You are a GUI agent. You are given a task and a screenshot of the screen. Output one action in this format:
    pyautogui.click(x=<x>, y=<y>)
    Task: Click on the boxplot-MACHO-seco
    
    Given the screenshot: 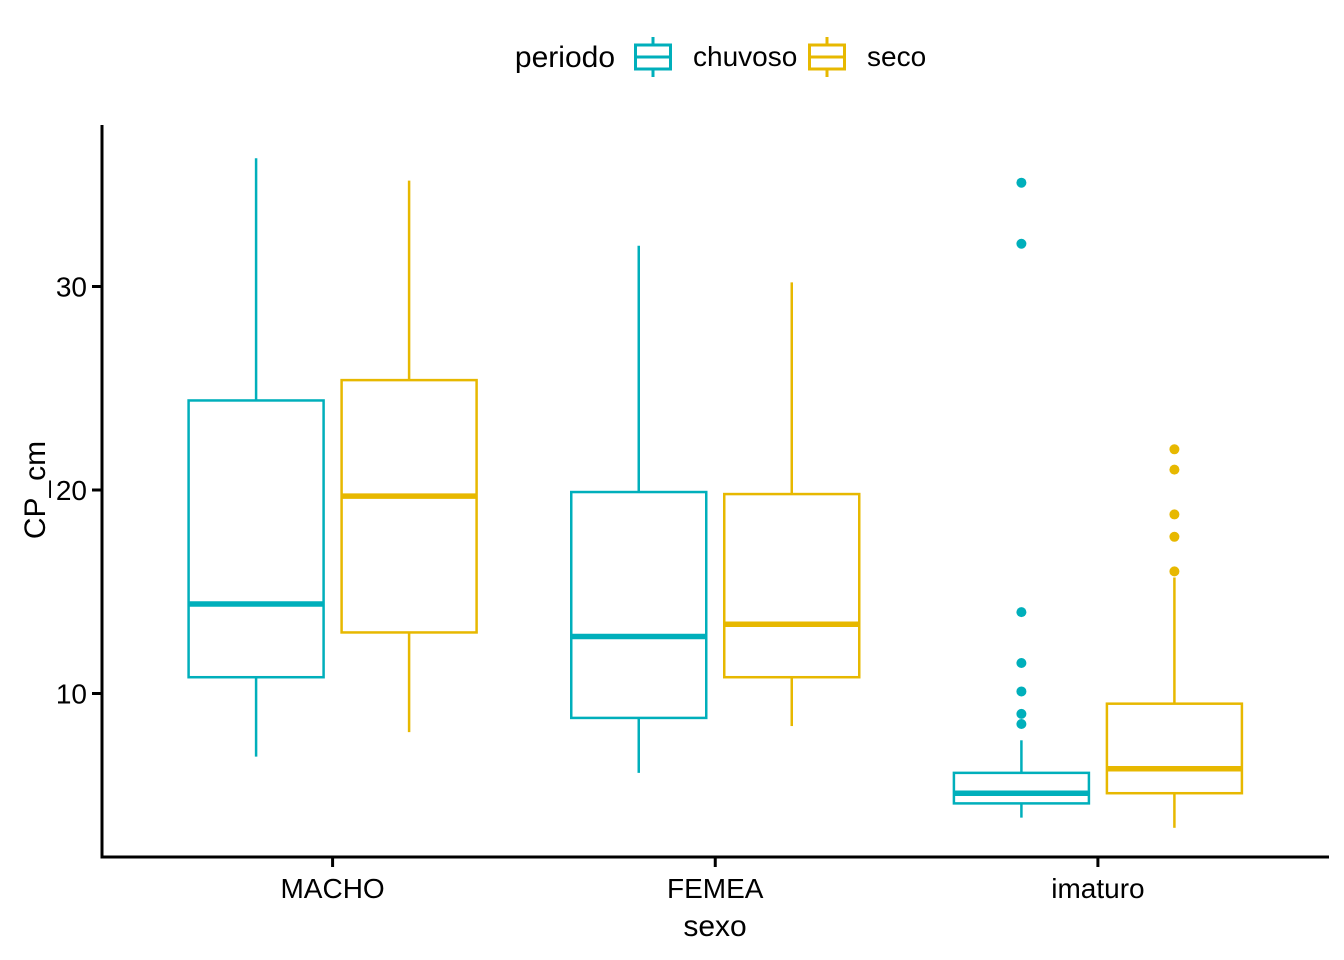 What is the action you would take?
    pyautogui.click(x=409, y=456)
    